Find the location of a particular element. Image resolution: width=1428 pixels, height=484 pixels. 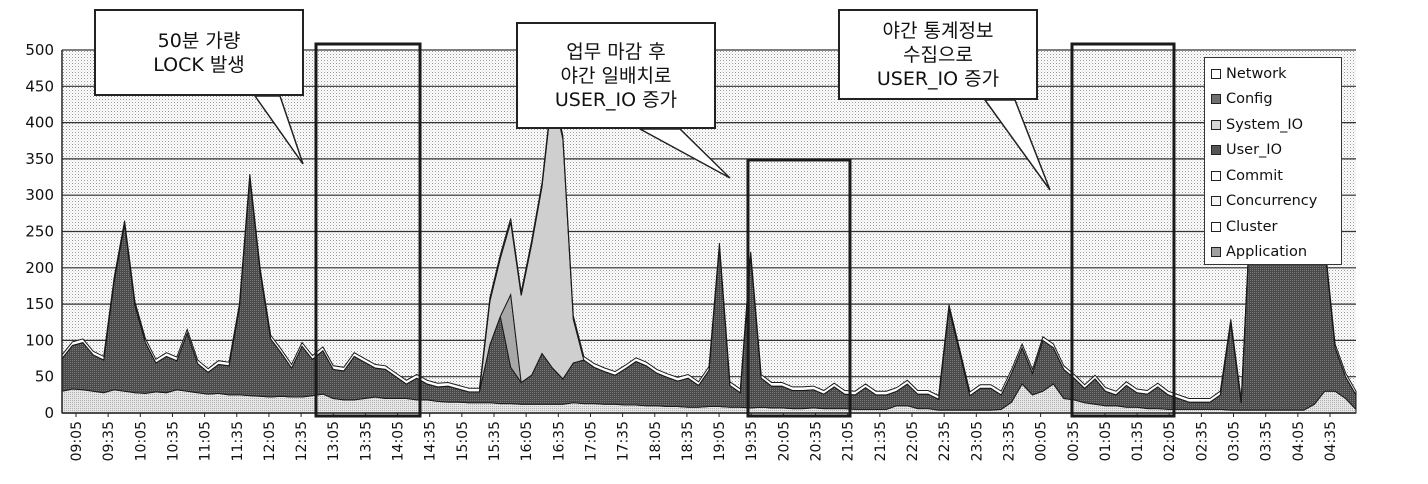

annotation-lock: 50분 가량 LOCK 발생 is located at coordinates (199, 52).